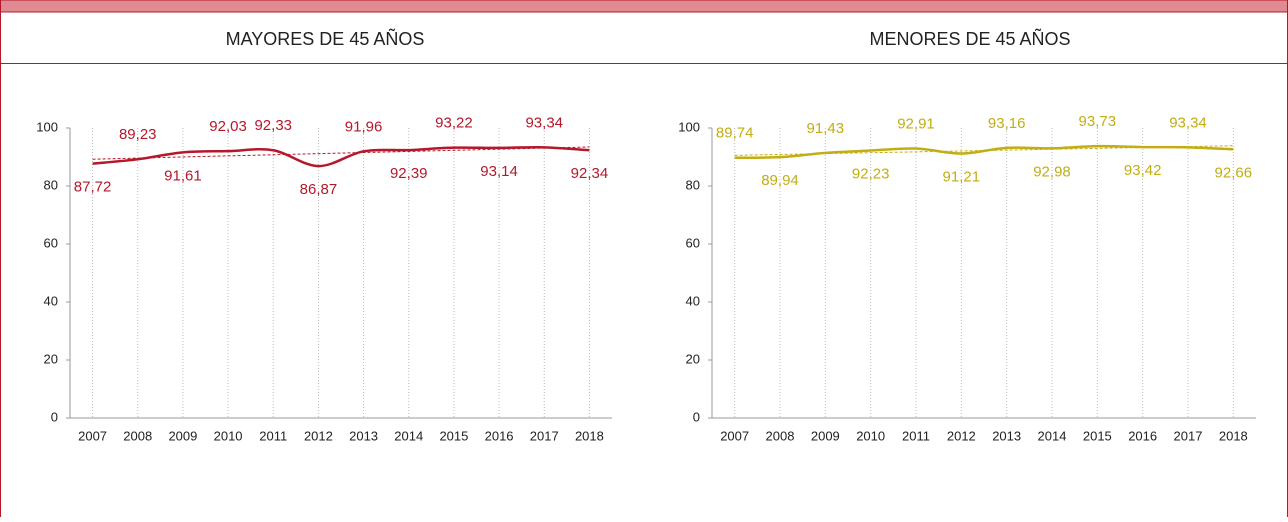 Image resolution: width=1288 pixels, height=522 pixels. Describe the element at coordinates (364, 126) in the screenshot. I see `data-label: 91,96` at that location.